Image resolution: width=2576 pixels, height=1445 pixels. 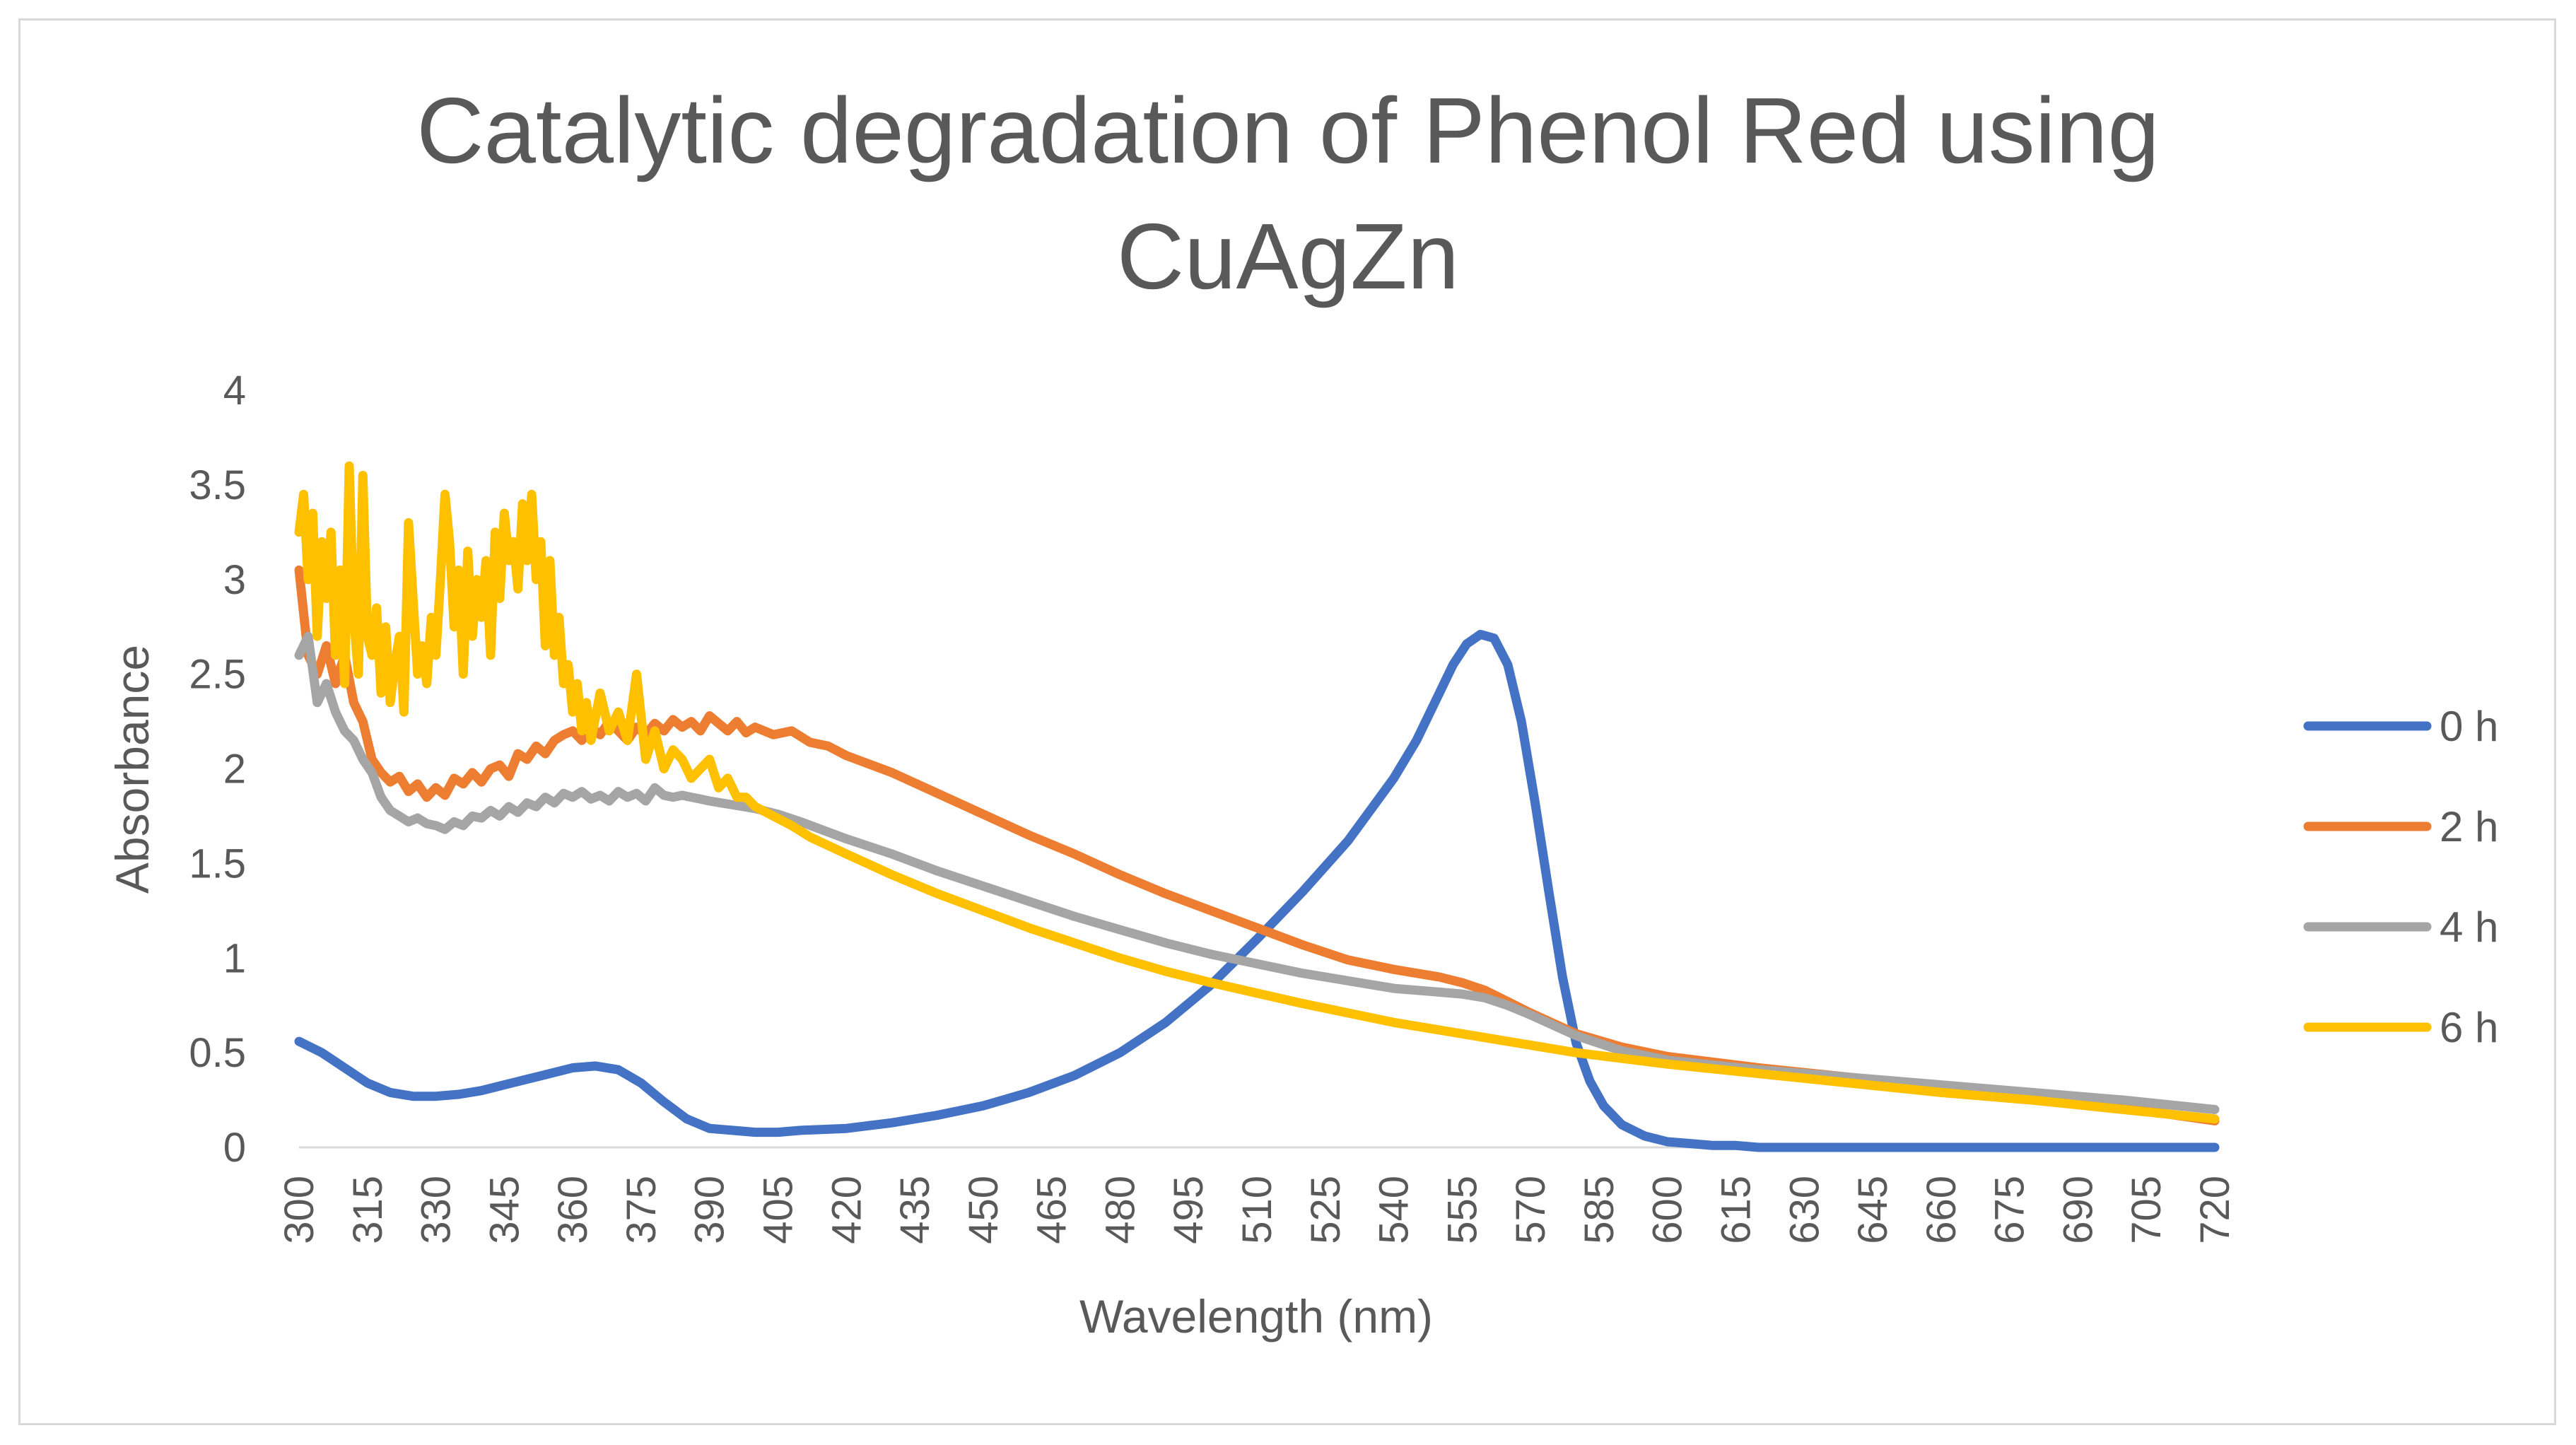 I want to click on x-tick-label: 450, so click(x=984, y=1210).